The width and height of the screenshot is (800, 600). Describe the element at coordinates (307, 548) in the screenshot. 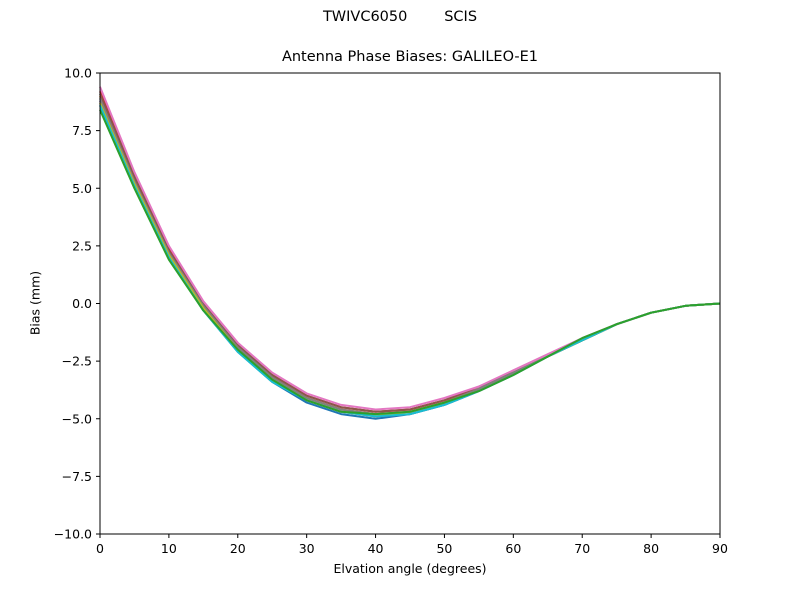

I see `x-tick-label: 30` at that location.